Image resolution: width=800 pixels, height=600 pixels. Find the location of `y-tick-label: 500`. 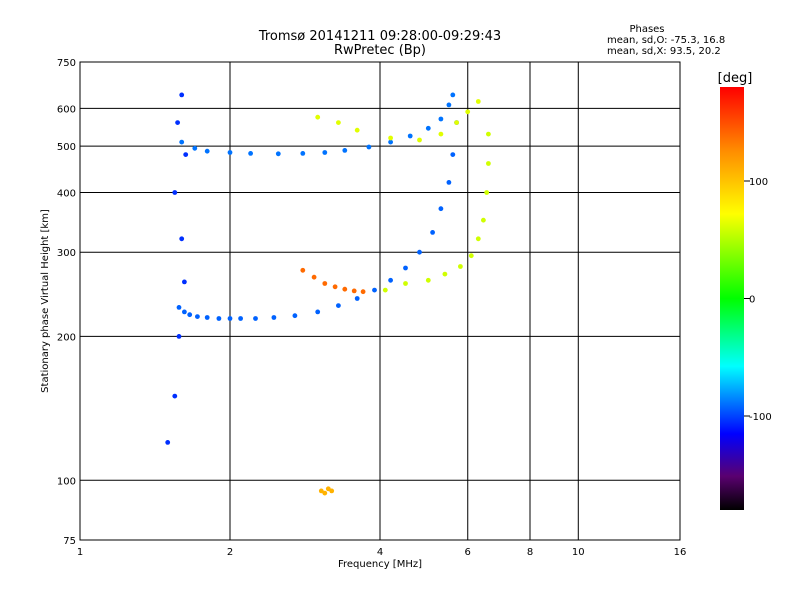

y-tick-label: 500 is located at coordinates (66, 147).